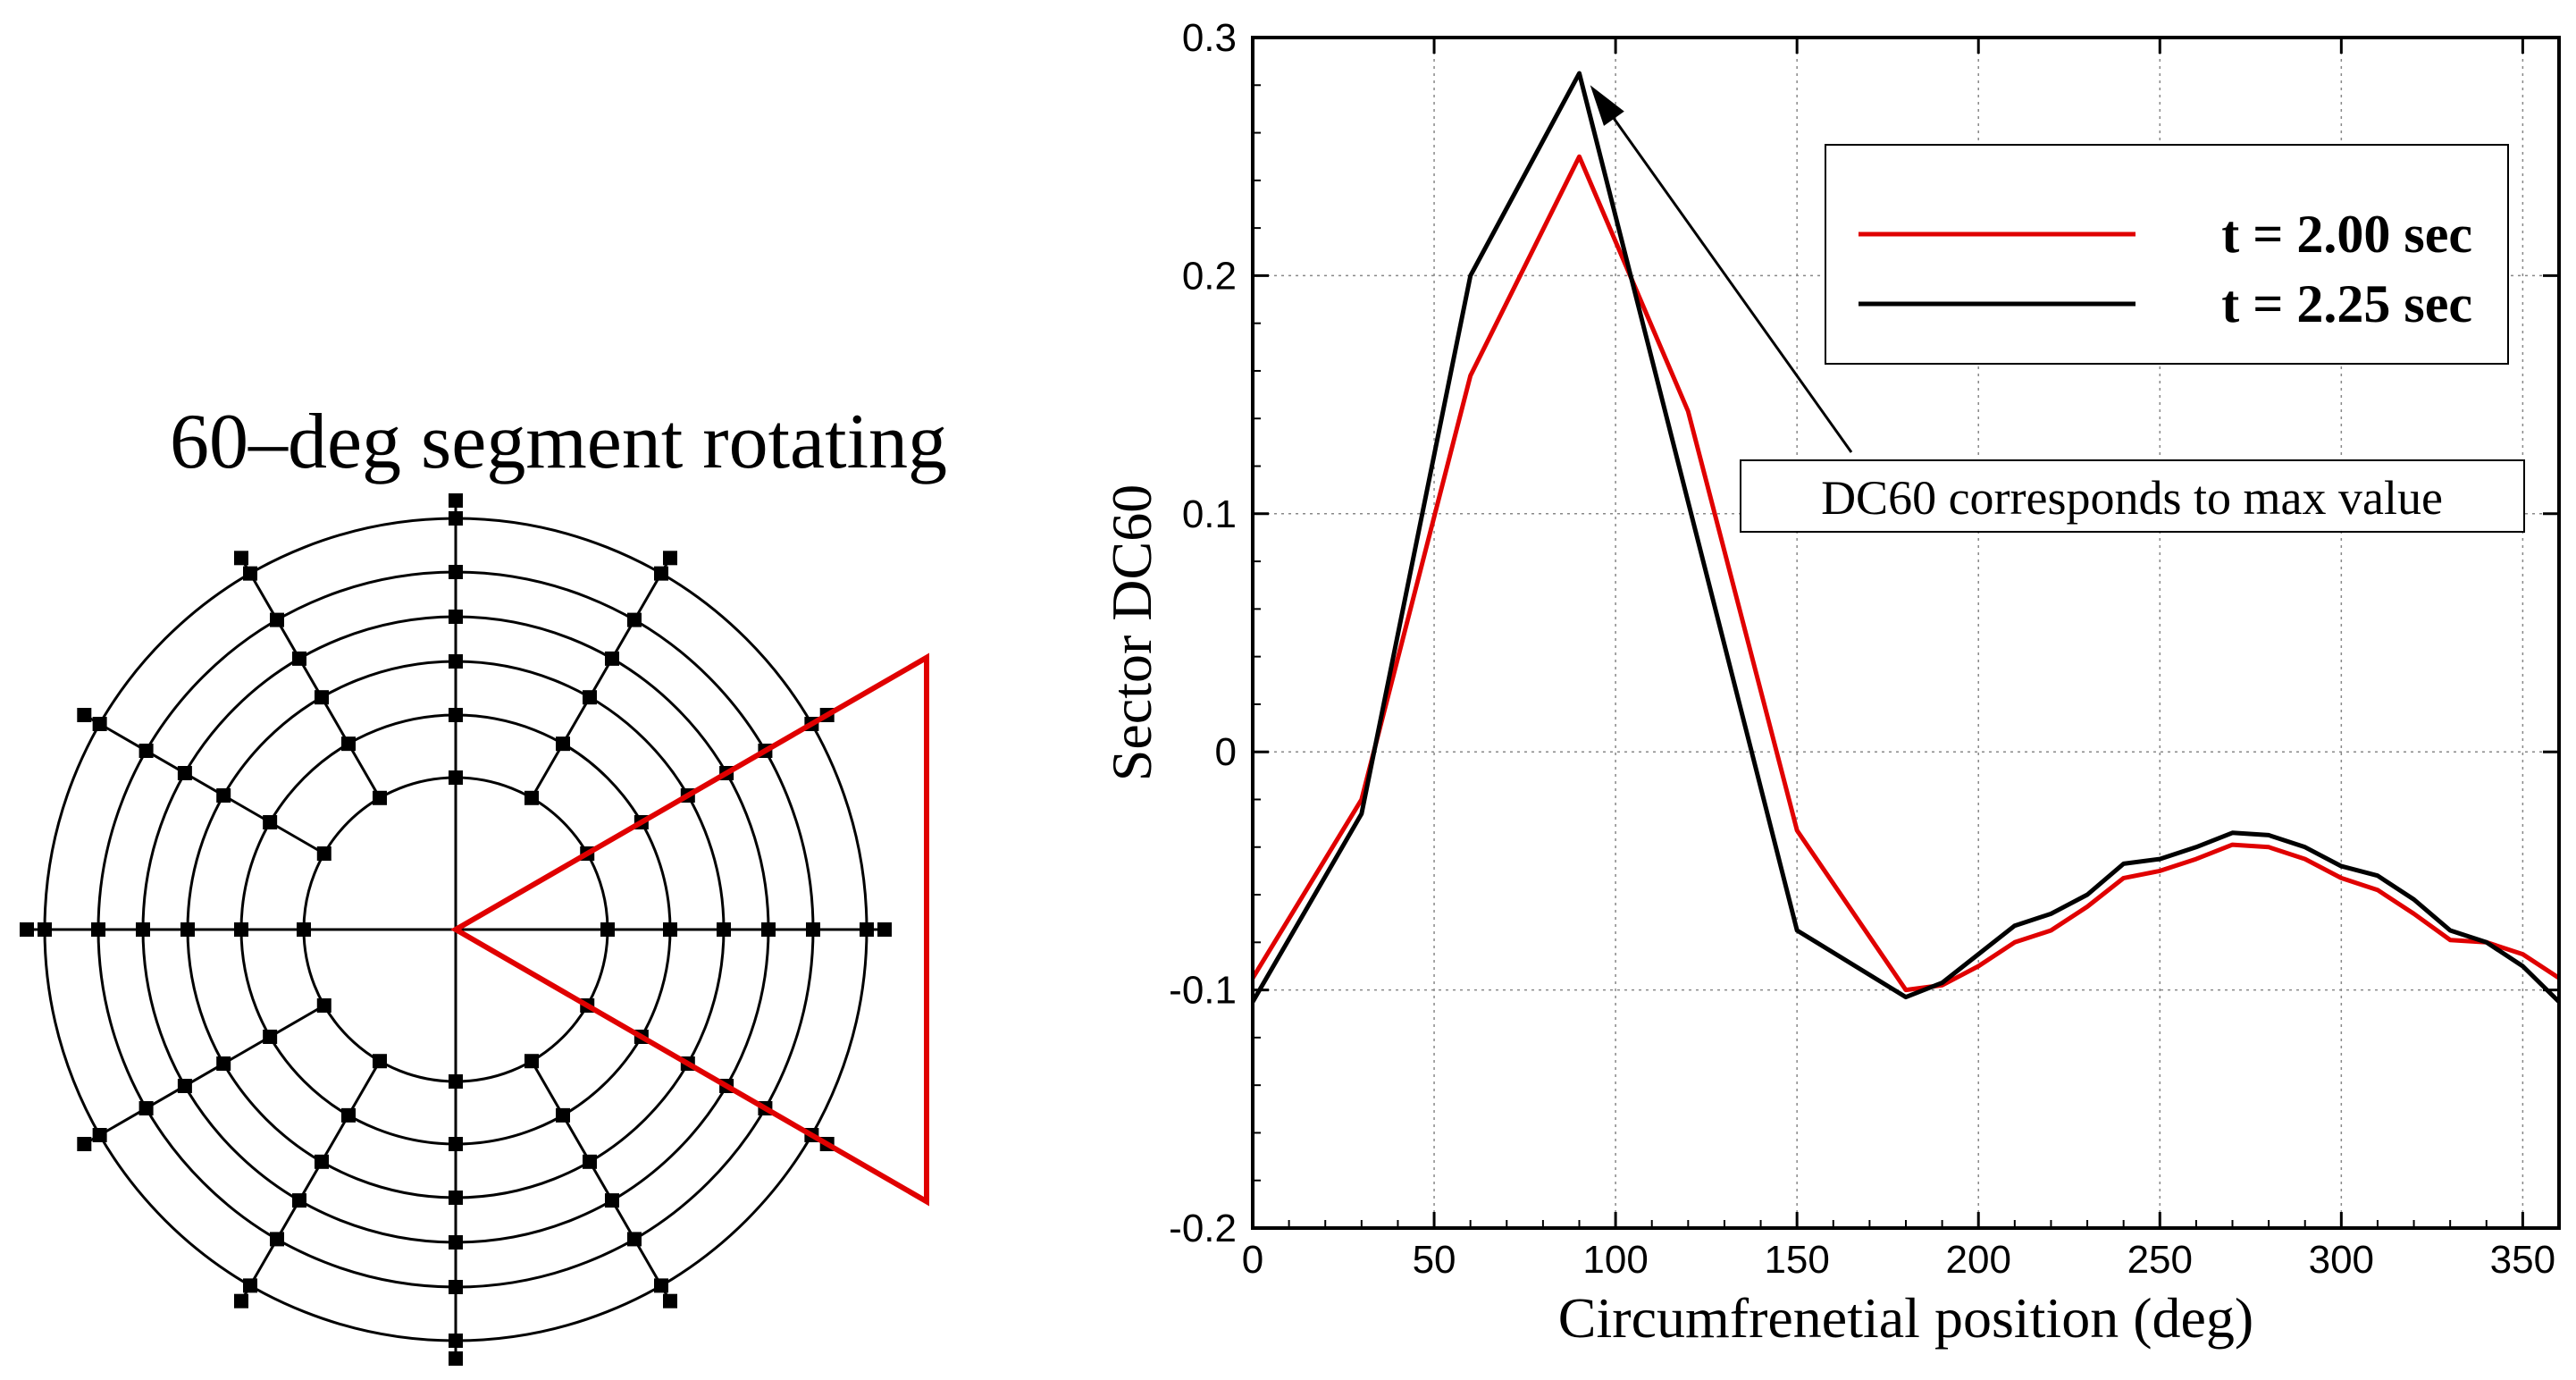  What do you see at coordinates (1209, 38) in the screenshot?
I see `y-tick-label: 0.3` at bounding box center [1209, 38].